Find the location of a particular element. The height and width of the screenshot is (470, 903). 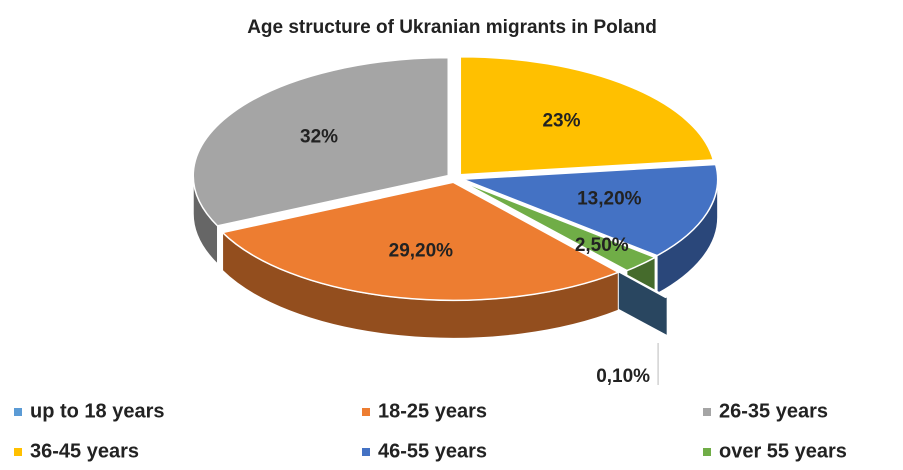

data-label: 32% is located at coordinates (319, 137).